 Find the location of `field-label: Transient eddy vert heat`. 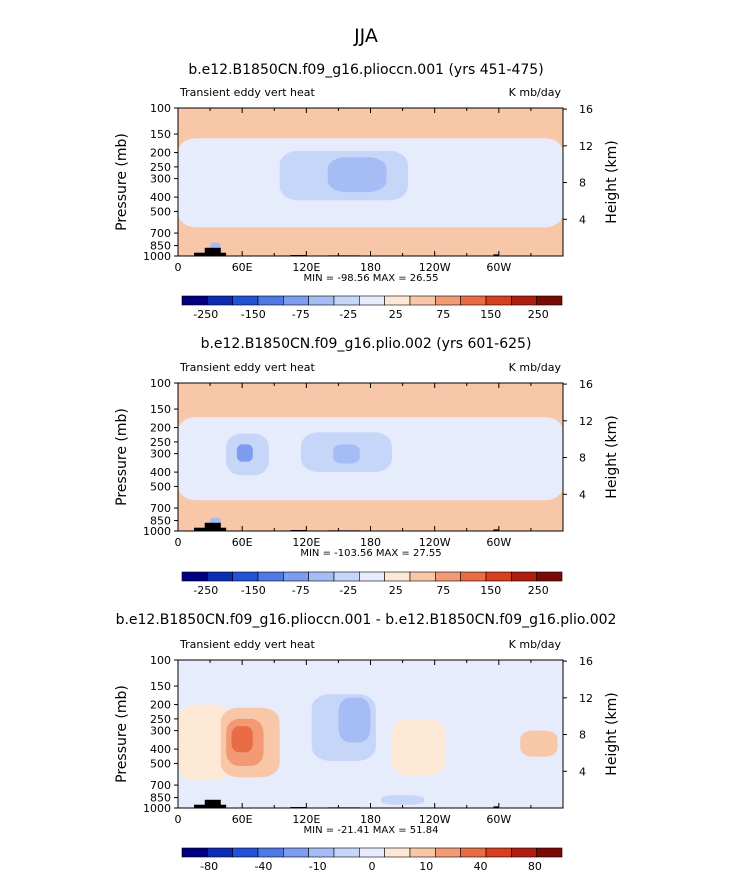

field-label: Transient eddy vert heat is located at coordinates (247, 644).